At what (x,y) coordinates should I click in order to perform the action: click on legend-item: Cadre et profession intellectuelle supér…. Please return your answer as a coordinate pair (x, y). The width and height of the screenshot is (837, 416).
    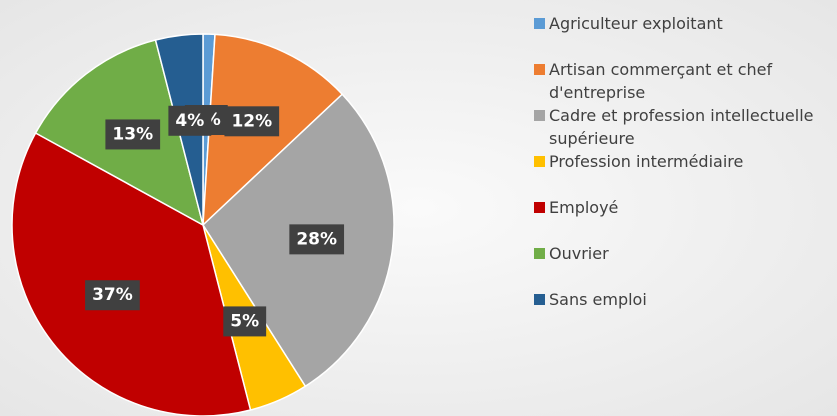
    Looking at the image, I should click on (680, 127).